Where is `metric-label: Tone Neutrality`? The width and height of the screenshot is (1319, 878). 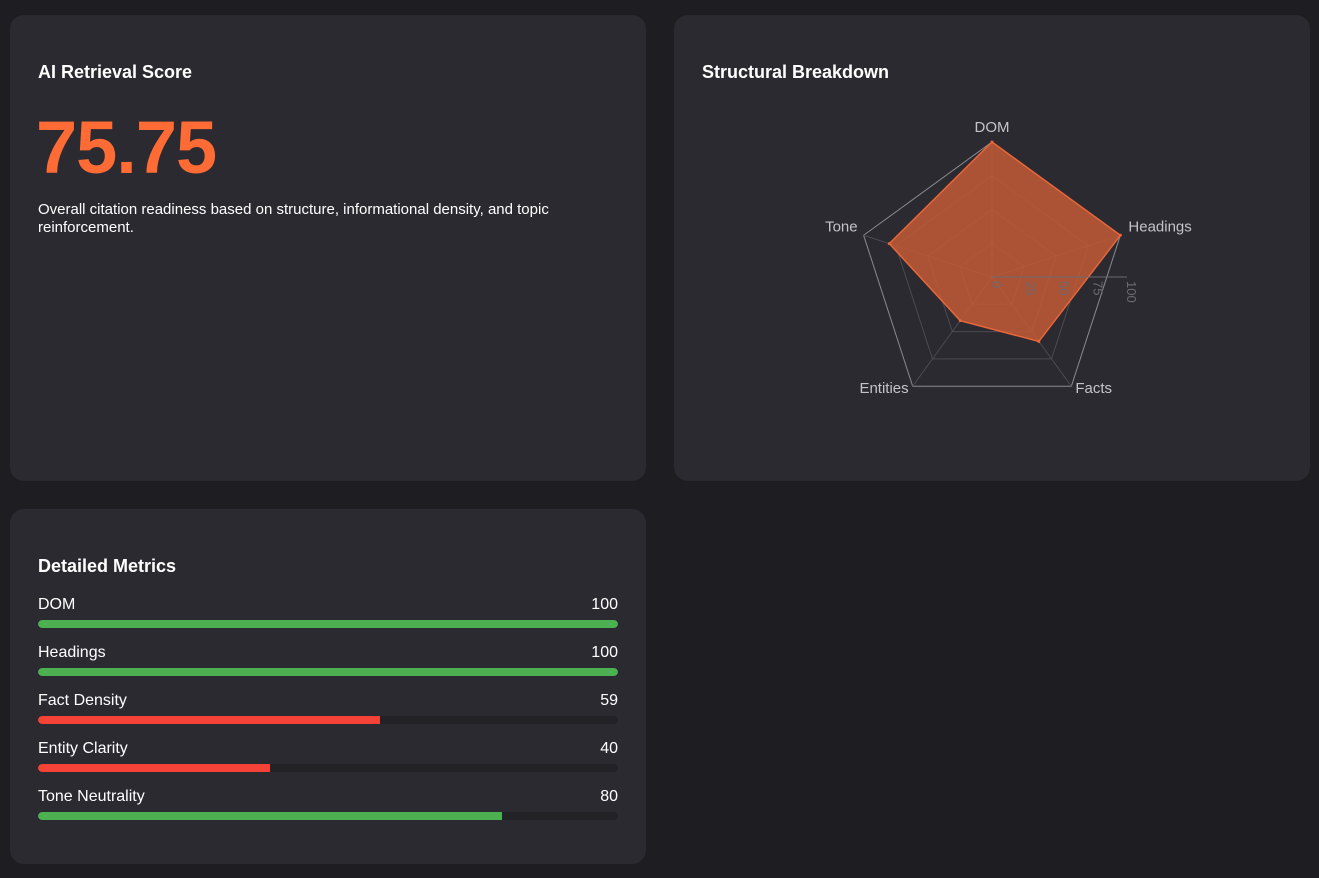
metric-label: Tone Neutrality is located at coordinates (91, 796).